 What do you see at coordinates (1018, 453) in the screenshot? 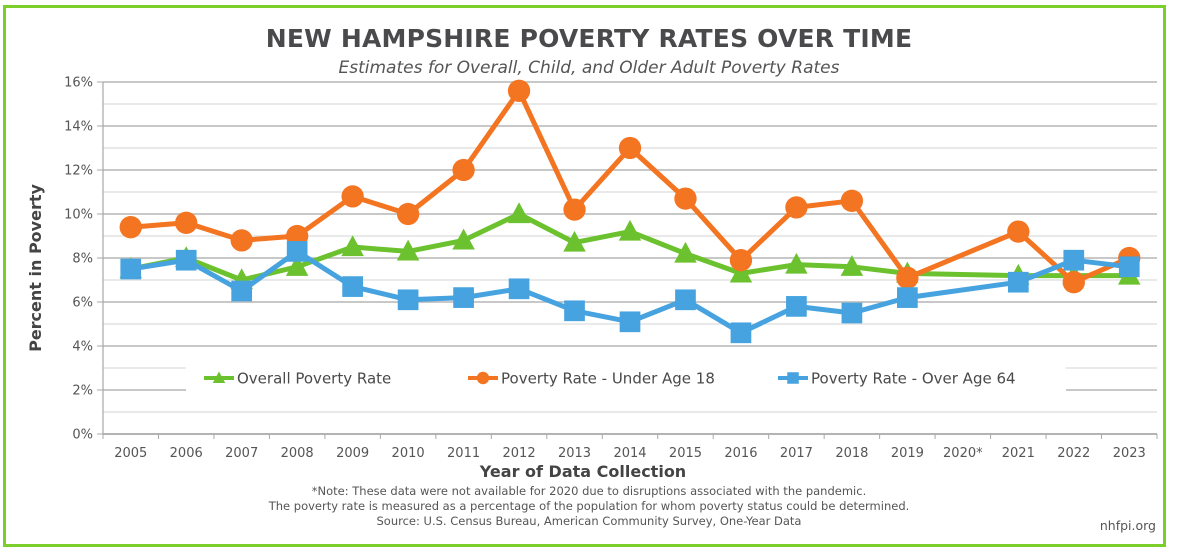
I see `x-tick-label: 2021` at bounding box center [1018, 453].